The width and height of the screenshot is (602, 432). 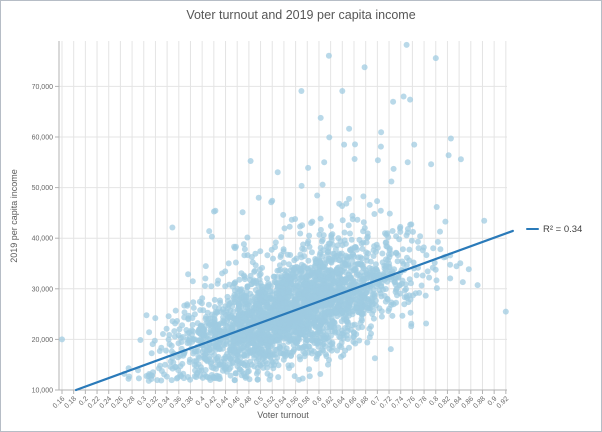 I want to click on svg-text: 10,000, so click(x=43, y=391).